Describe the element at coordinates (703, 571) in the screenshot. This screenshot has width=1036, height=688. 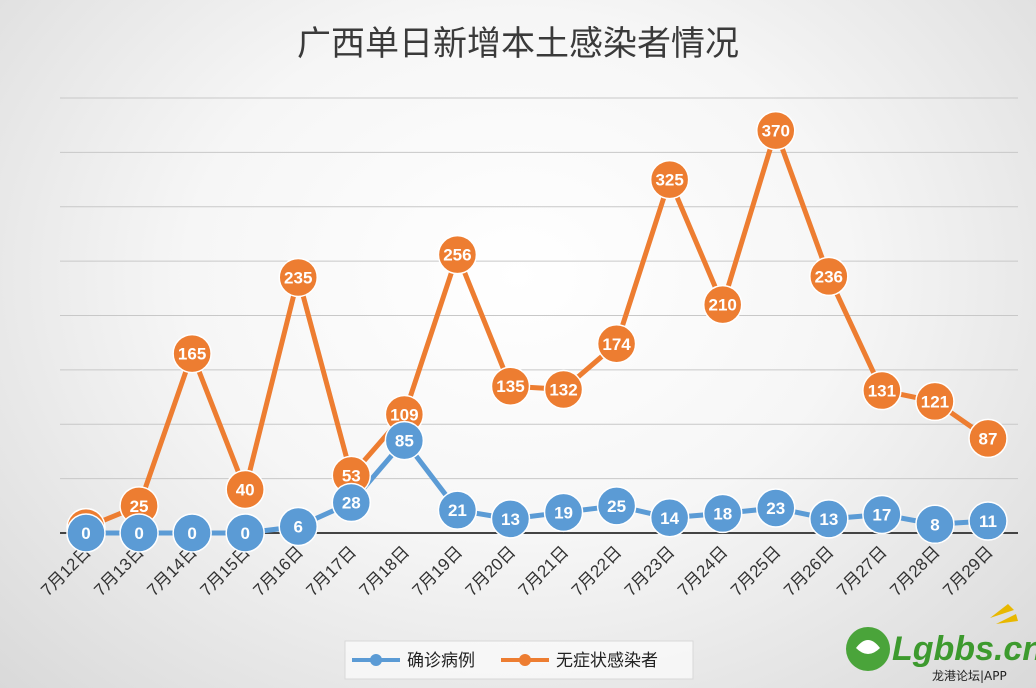
I see `x-tick-label: 7月24日` at that location.